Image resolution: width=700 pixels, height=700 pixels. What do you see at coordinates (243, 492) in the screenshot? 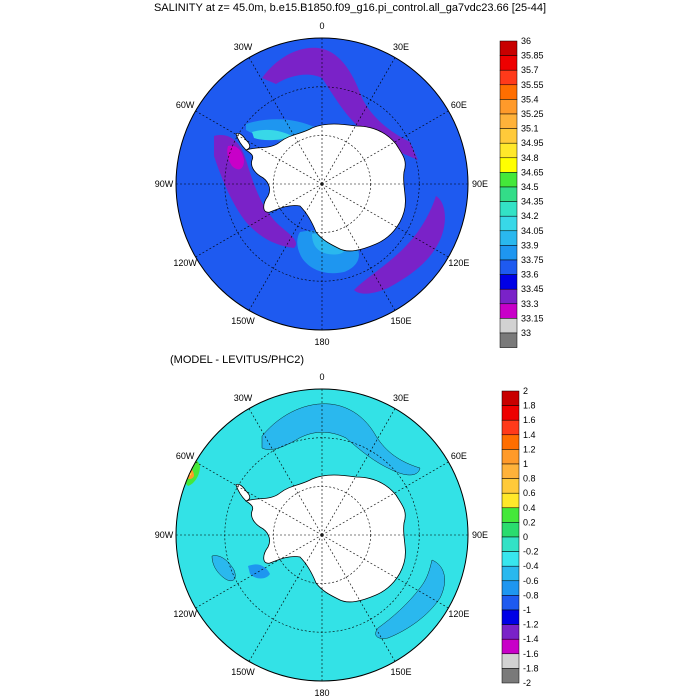
I see `antarctic-peninsula-bottom` at bounding box center [243, 492].